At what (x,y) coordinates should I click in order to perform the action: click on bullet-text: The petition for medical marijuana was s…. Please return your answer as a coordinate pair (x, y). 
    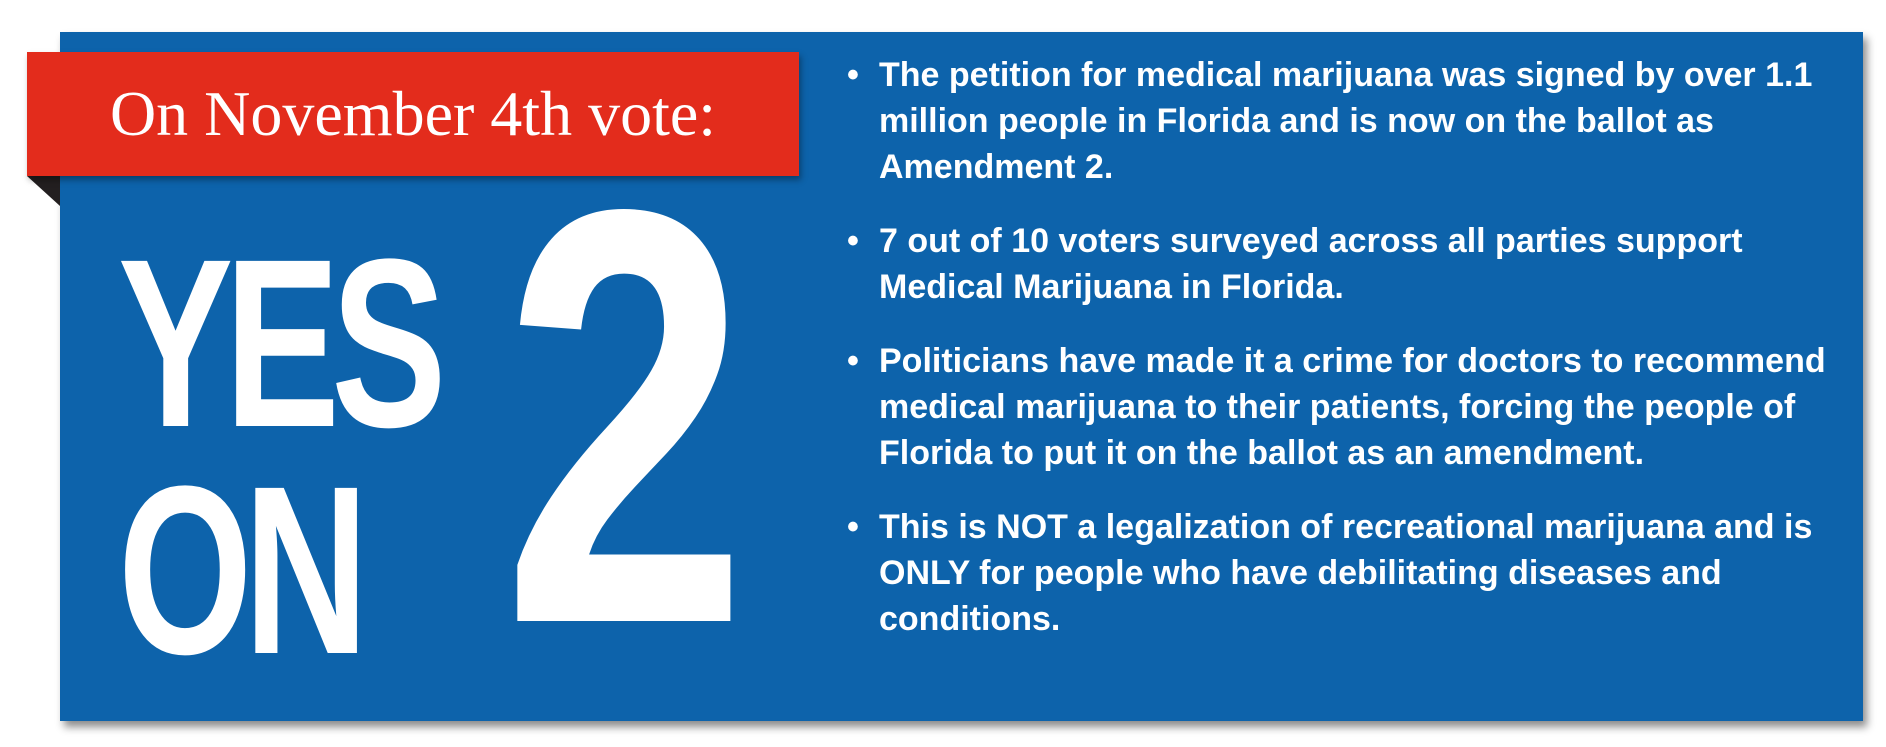
    Looking at the image, I should click on (1346, 121).